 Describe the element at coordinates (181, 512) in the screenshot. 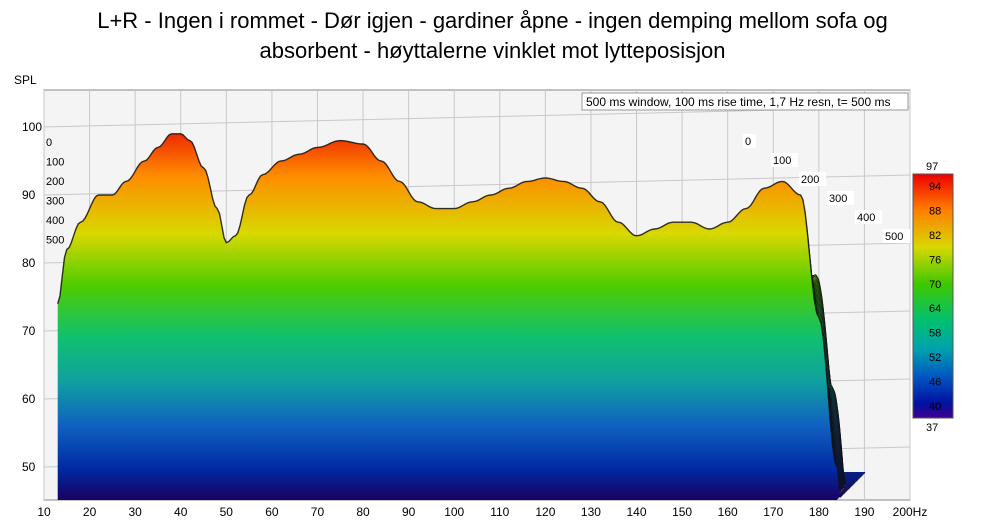

I see `x-tick-label: 40` at that location.